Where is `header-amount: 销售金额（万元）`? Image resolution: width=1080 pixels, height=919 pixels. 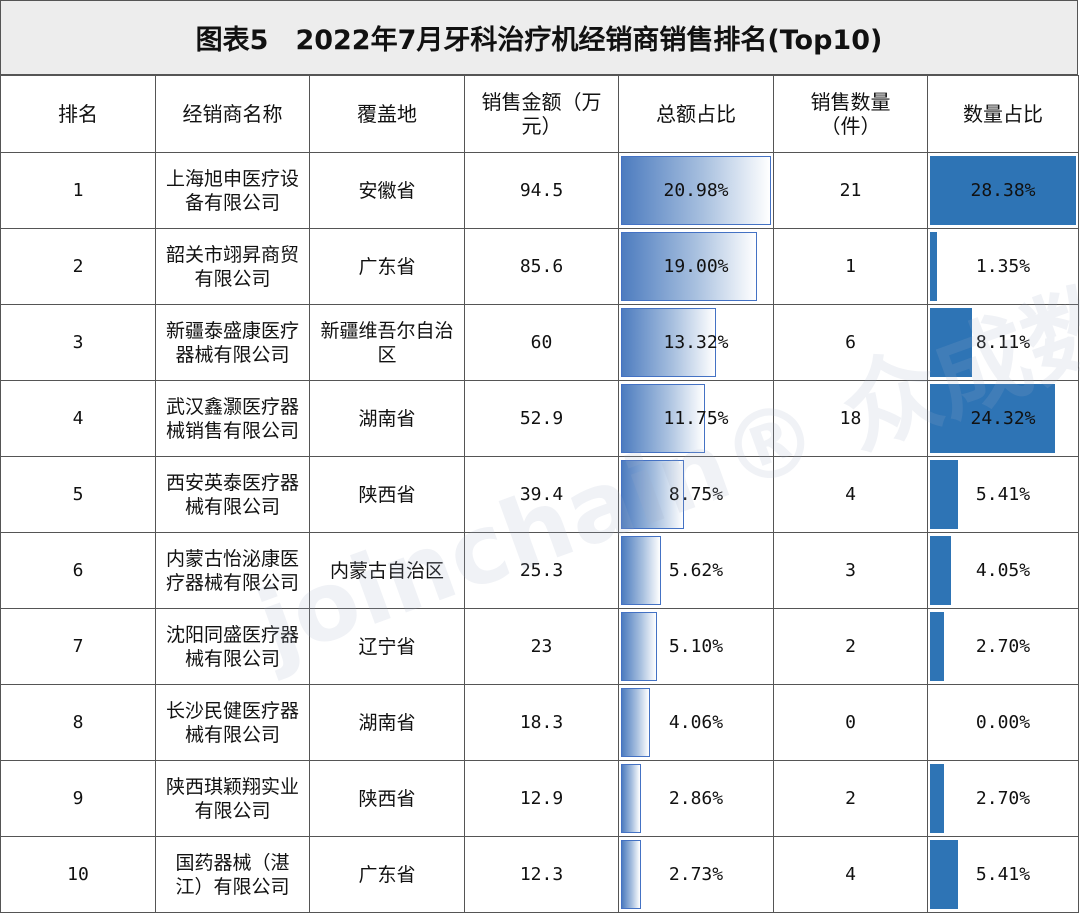 header-amount: 销售金额（万元） is located at coordinates (541, 114).